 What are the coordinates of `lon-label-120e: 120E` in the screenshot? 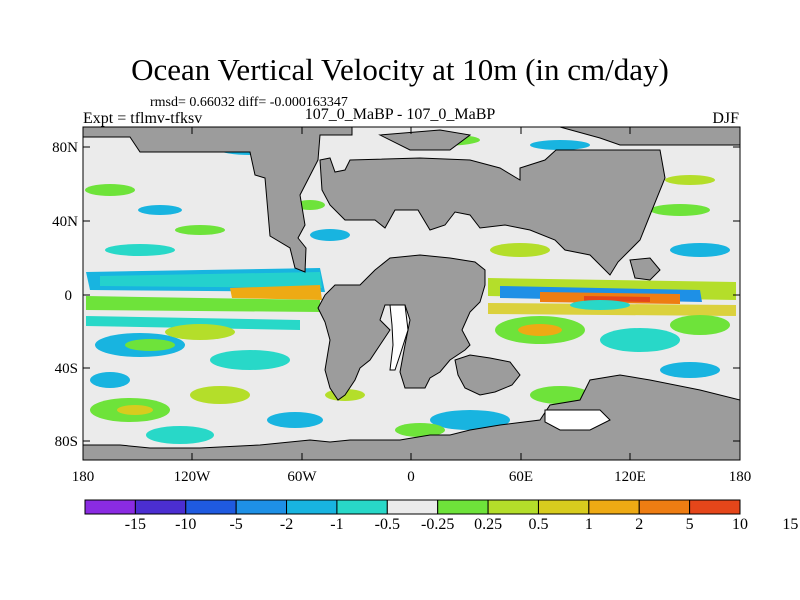 It's located at (630, 477).